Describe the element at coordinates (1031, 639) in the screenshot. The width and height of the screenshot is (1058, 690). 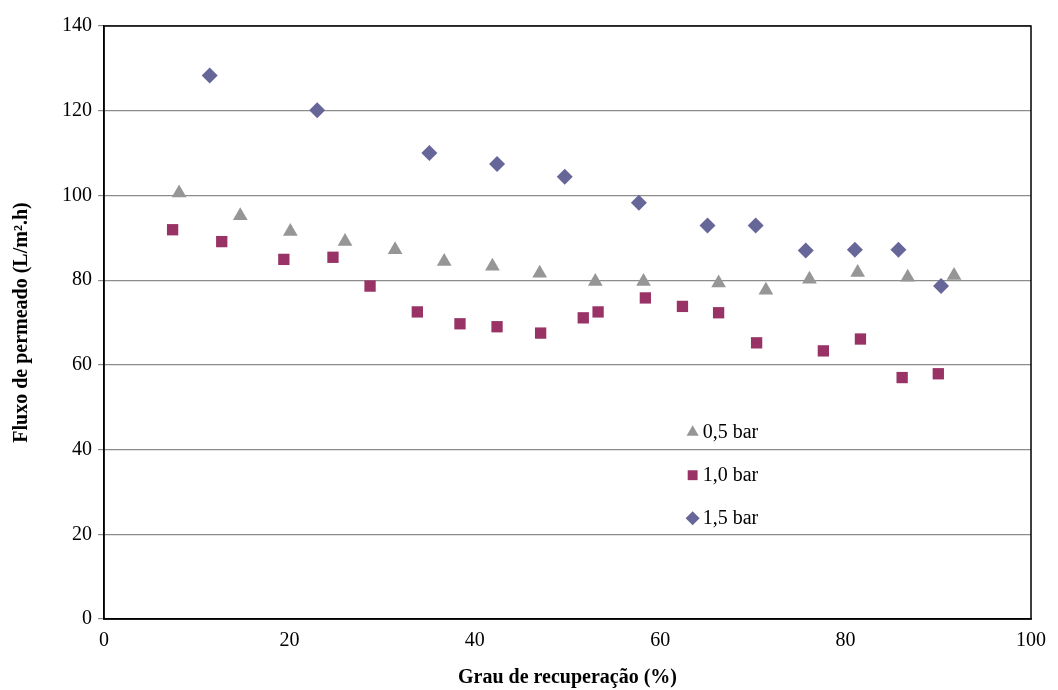
I see `x-tick-label: 100` at that location.